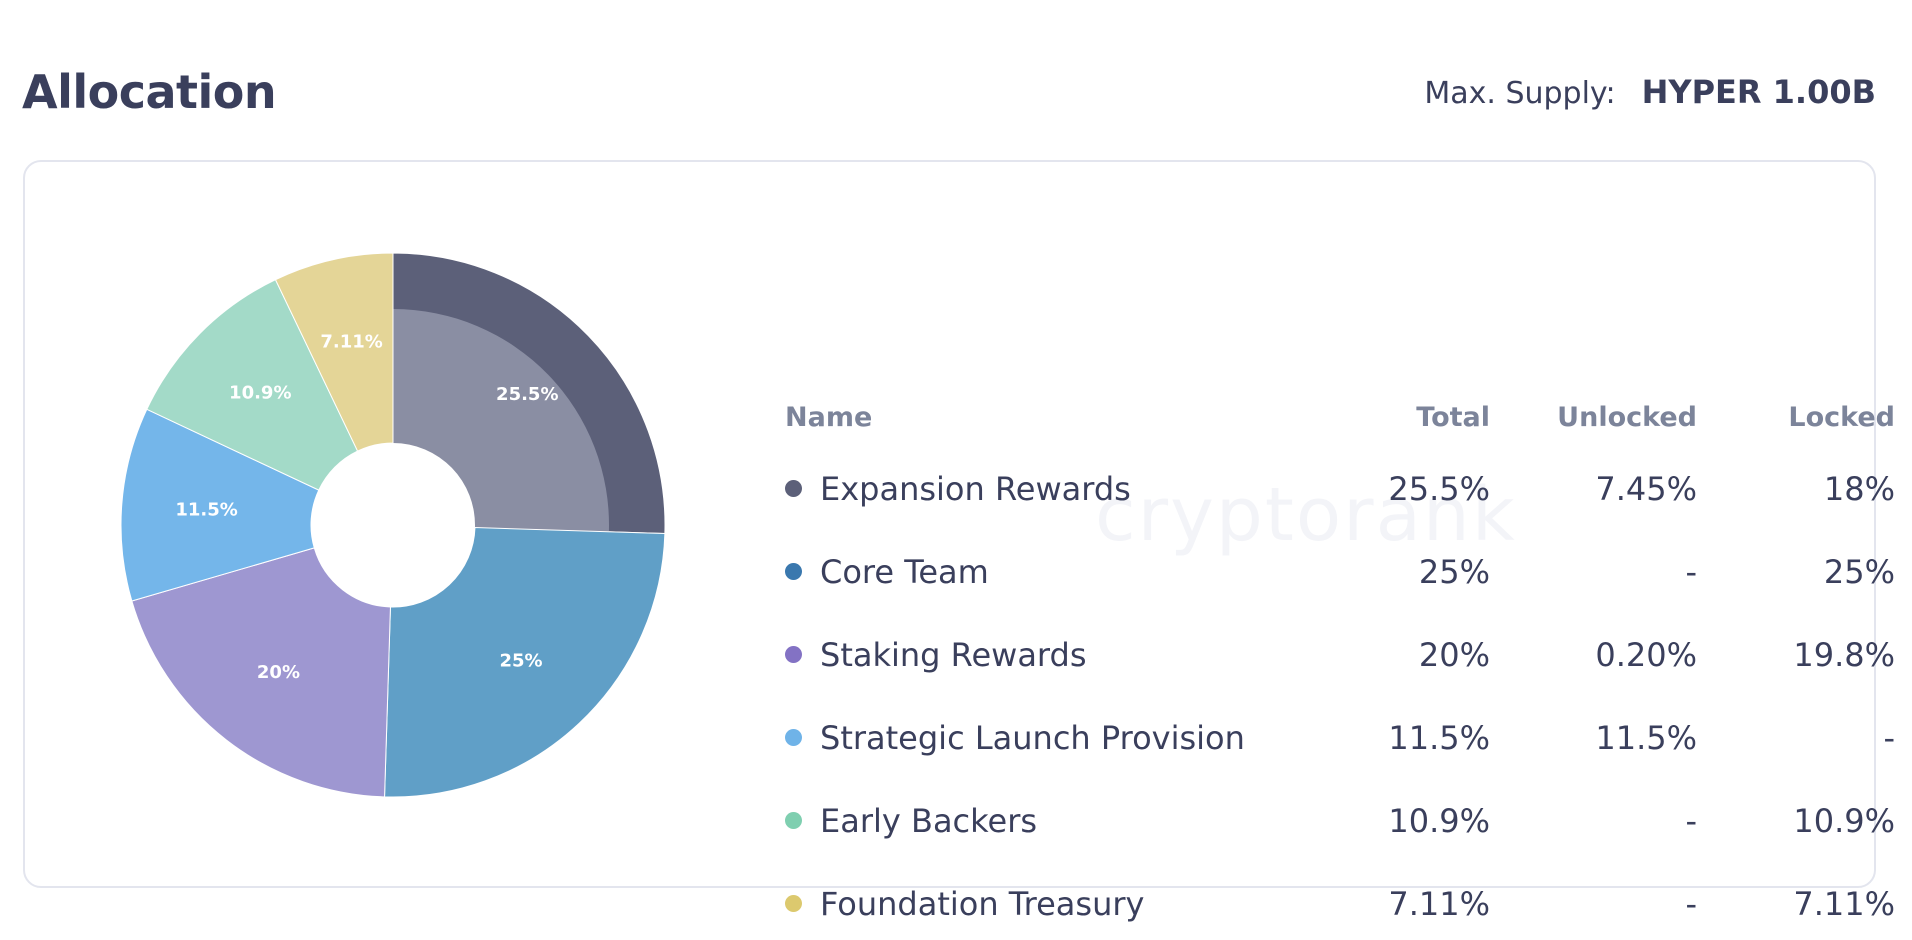 Image resolution: width=1912 pixels, height=940 pixels. What do you see at coordinates (1841, 417) in the screenshot?
I see `column-header-locked: Locked` at bounding box center [1841, 417].